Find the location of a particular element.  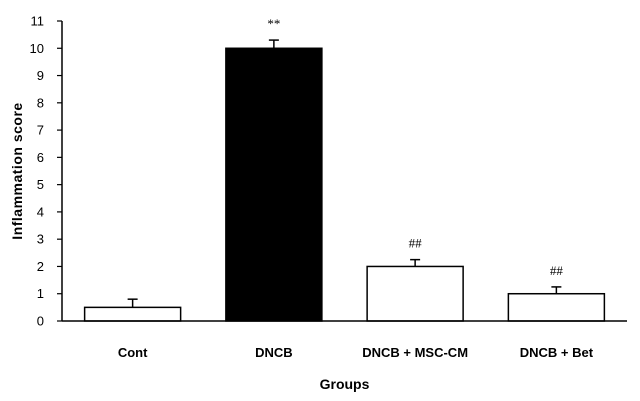

y-tick-label: 7 is located at coordinates (40, 130).